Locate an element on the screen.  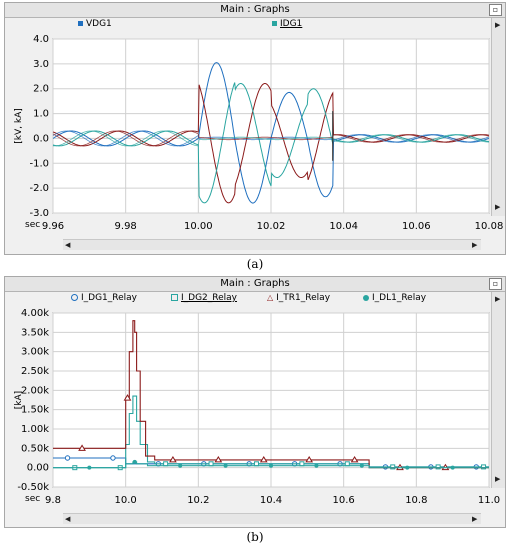
y-tick-label: 1.50k is located at coordinates (35, 410).